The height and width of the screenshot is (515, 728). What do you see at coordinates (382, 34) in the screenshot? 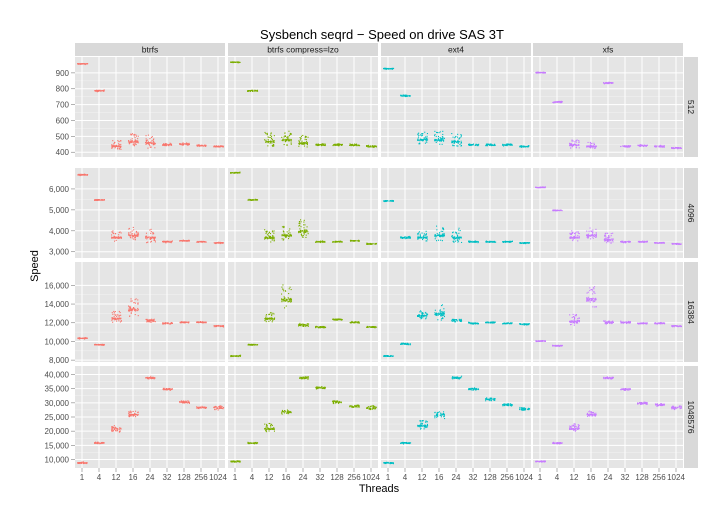
I see `chart-title: Sysbench seqrd − Speed on drive SAS 3T` at bounding box center [382, 34].